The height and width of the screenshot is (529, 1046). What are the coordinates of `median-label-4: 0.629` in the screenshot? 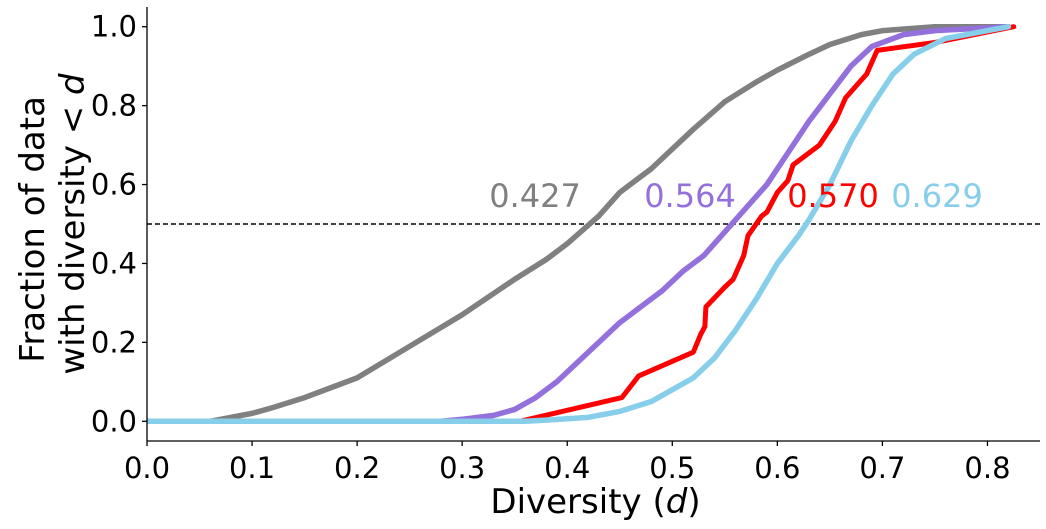 It's located at (937, 196).